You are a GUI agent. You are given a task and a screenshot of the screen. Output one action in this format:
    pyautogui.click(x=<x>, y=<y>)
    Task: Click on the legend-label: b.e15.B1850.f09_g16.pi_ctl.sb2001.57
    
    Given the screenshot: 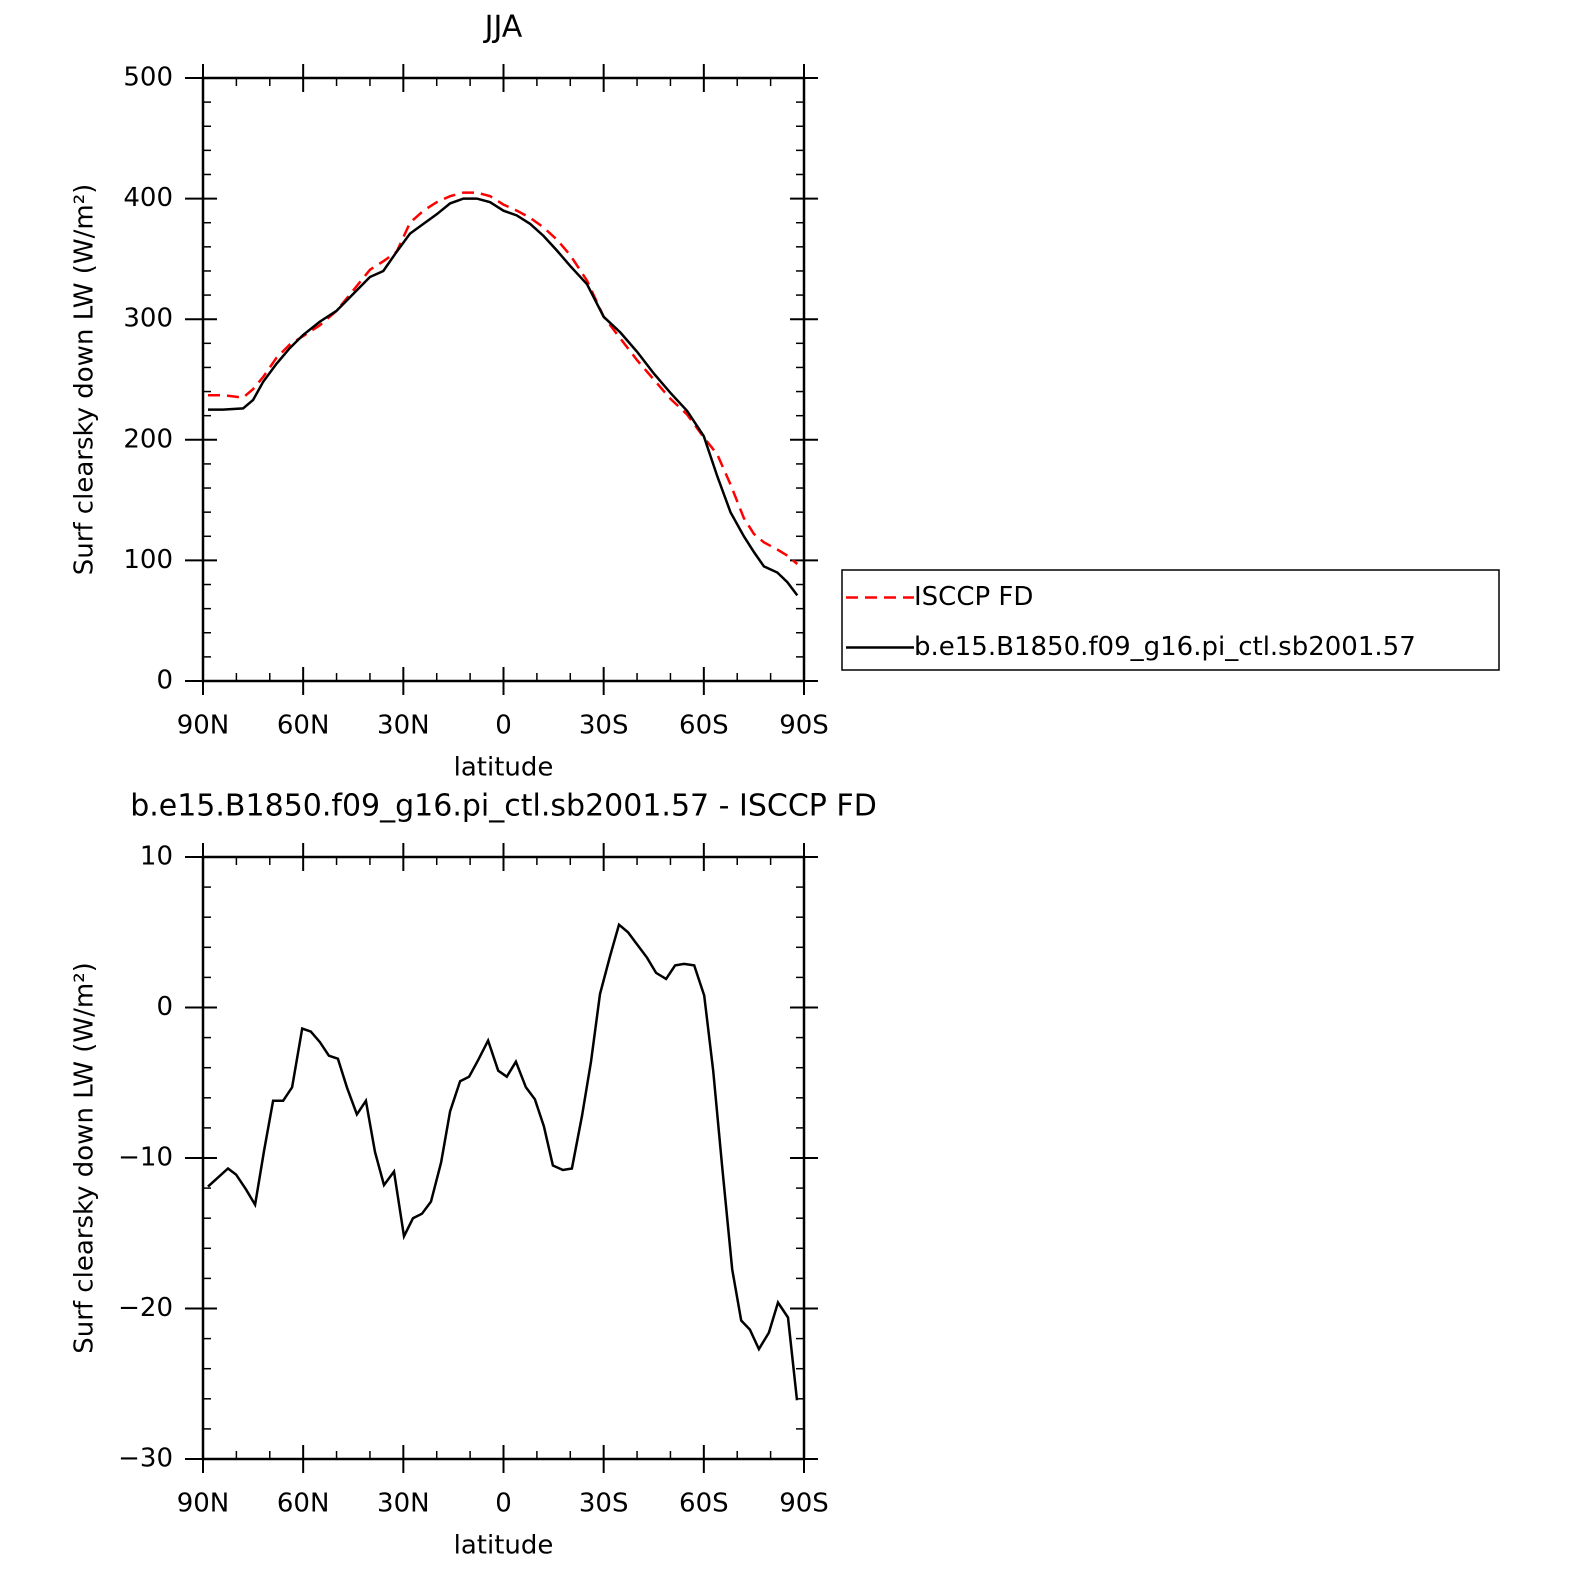 What is the action you would take?
    pyautogui.click(x=1165, y=647)
    